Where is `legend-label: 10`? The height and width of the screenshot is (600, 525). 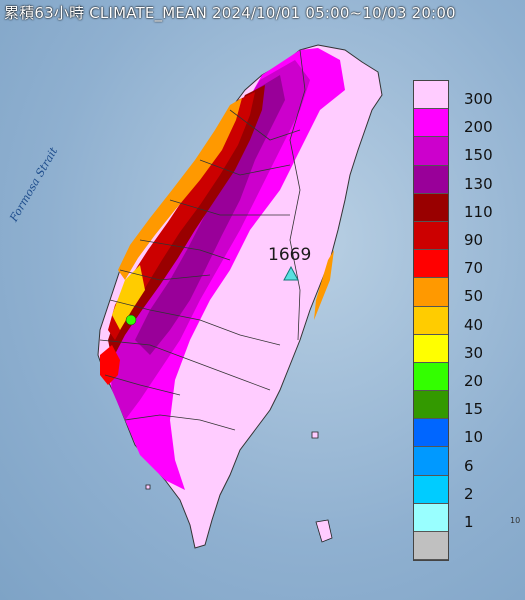
legend-label: 10 is located at coordinates (474, 437).